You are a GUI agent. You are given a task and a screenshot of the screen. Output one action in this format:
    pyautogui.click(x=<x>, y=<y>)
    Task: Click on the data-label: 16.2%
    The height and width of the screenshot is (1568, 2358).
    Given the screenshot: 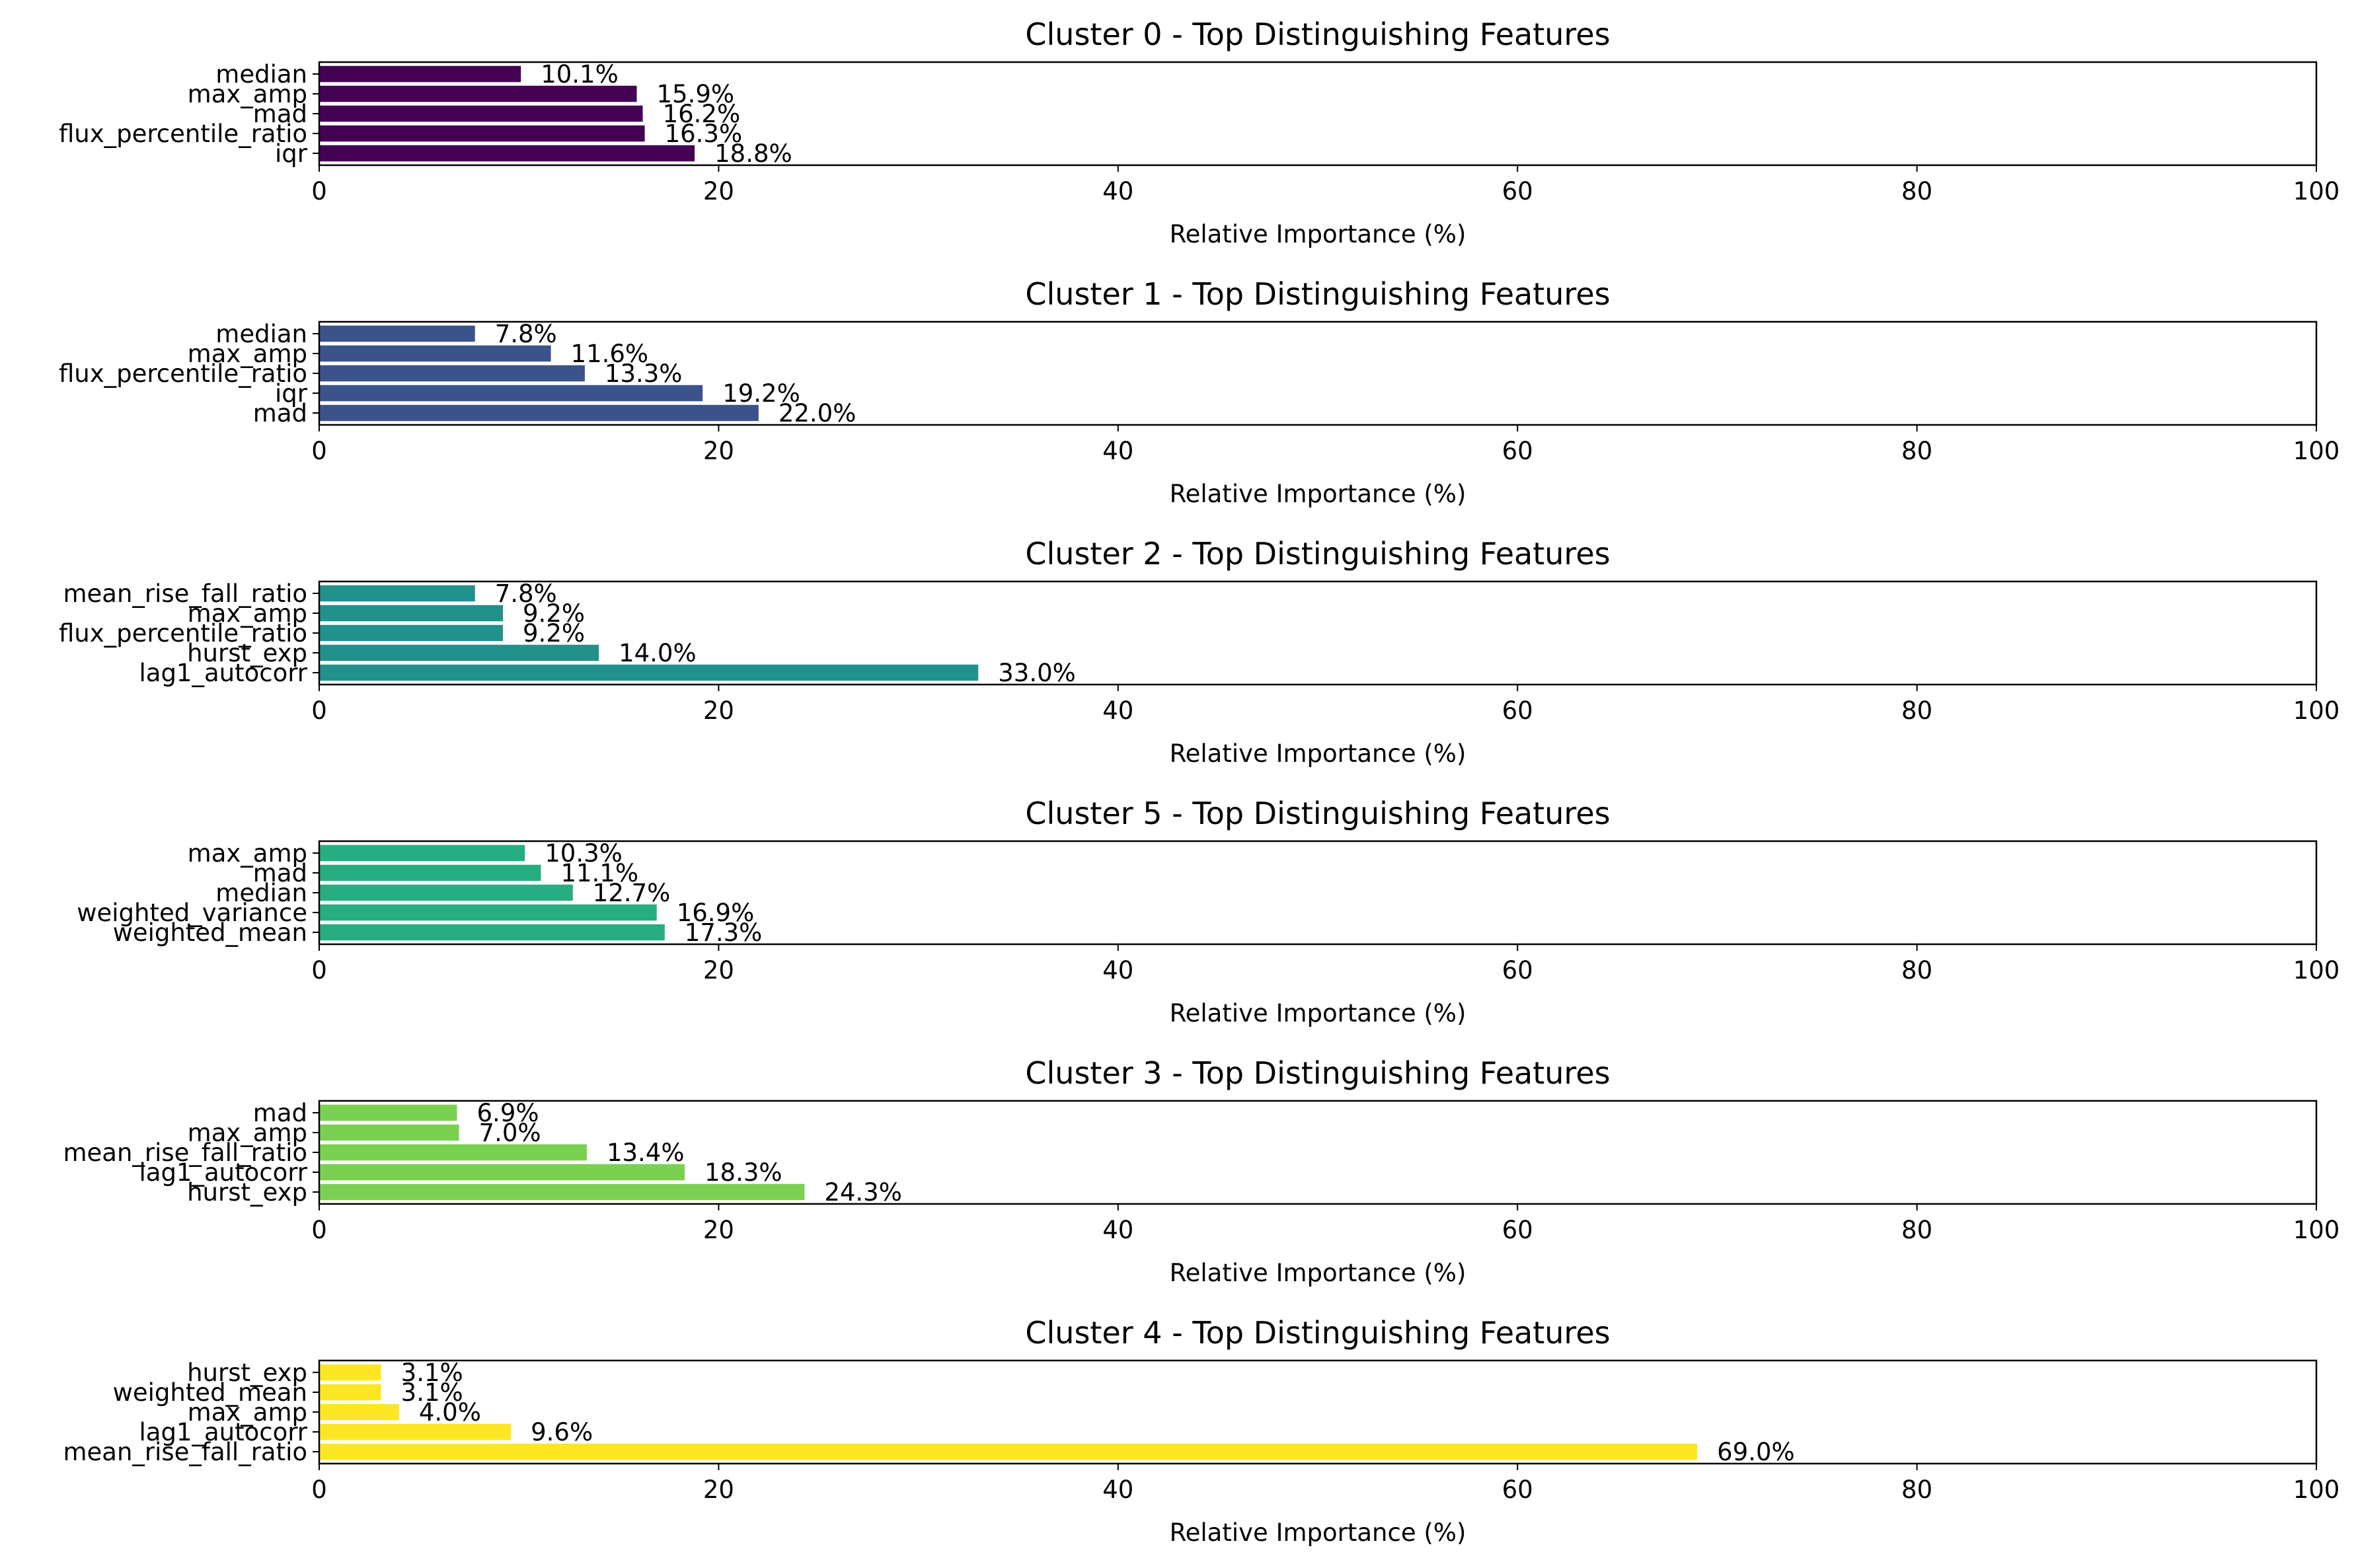 What is the action you would take?
    pyautogui.click(x=702, y=114)
    